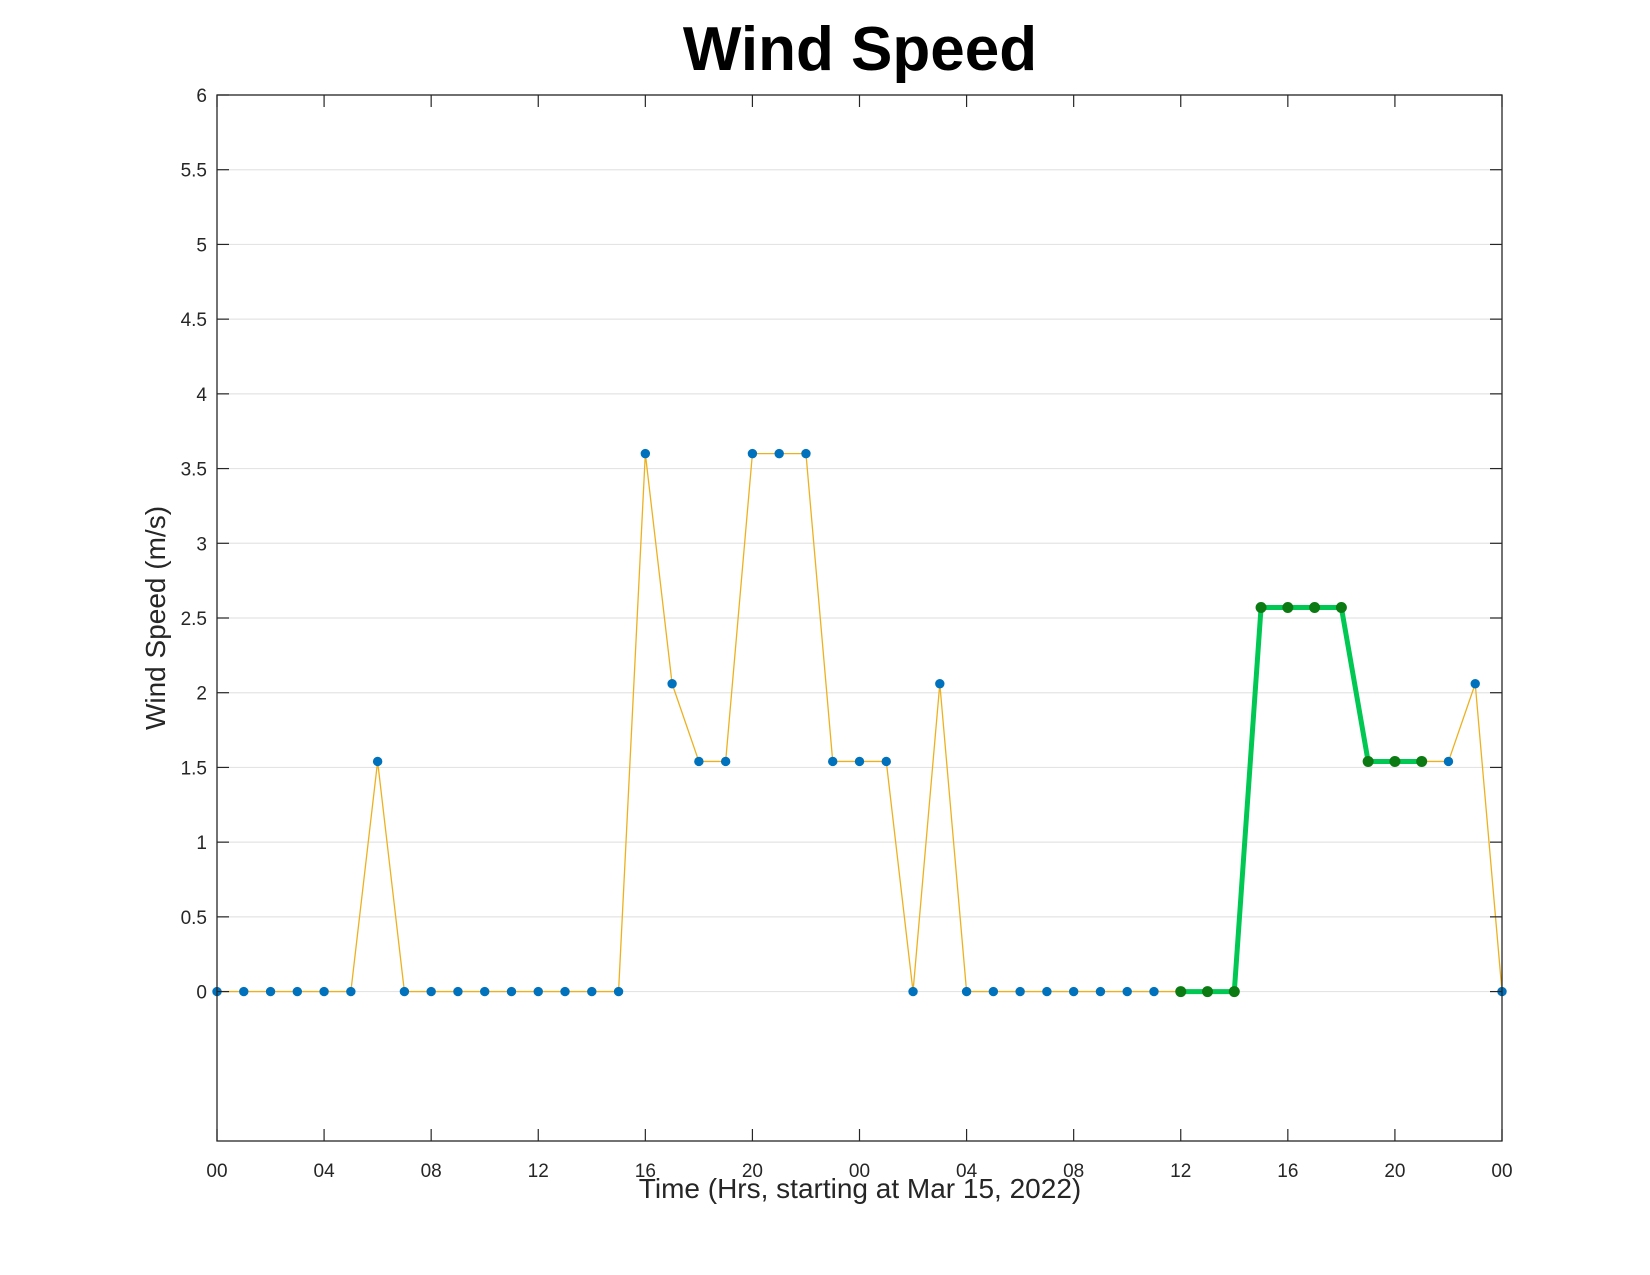 The image size is (1650, 1275). I want to click on y-tick-label: 2.5, so click(194, 619).